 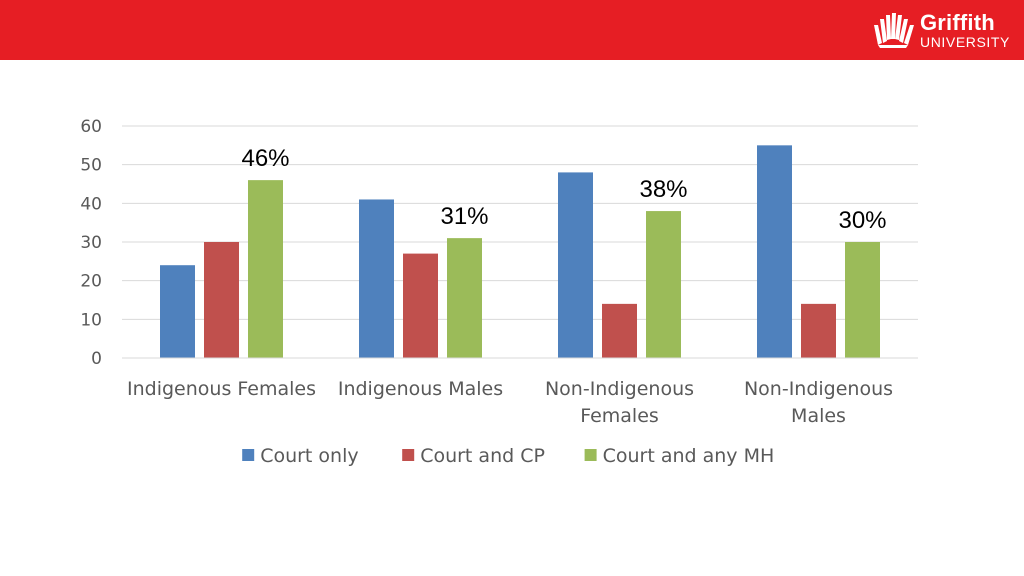 I want to click on x-category-label: Indigenous Males, so click(x=420, y=389).